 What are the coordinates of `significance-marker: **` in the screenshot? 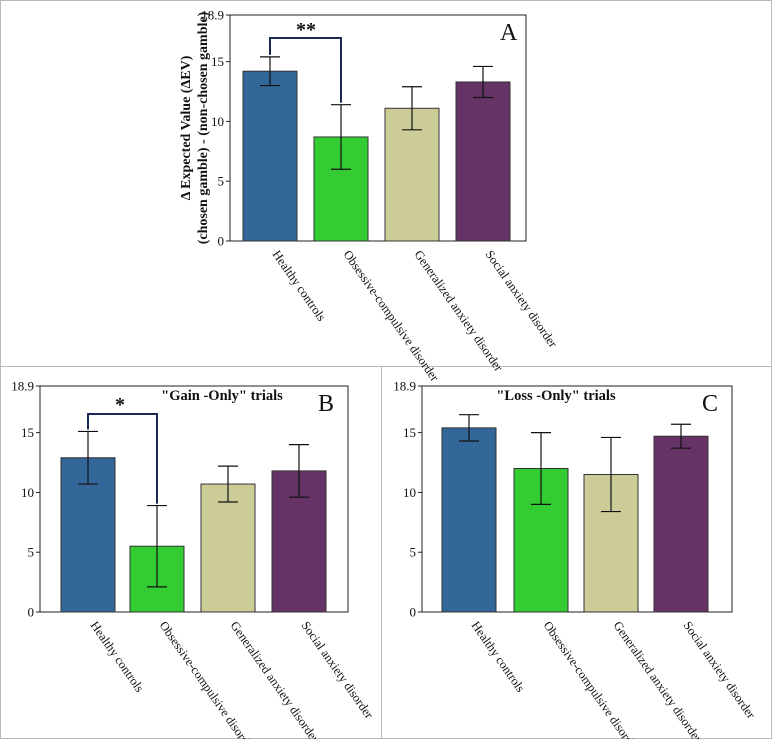 It's located at (306, 30).